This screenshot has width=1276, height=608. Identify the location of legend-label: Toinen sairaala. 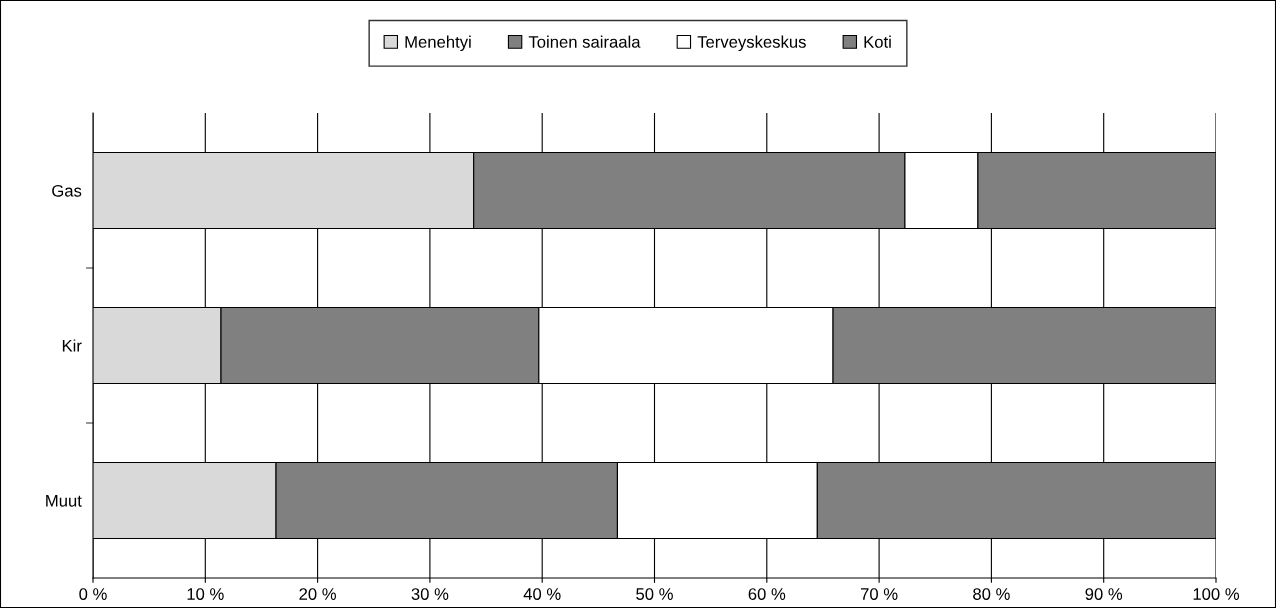
(584, 41).